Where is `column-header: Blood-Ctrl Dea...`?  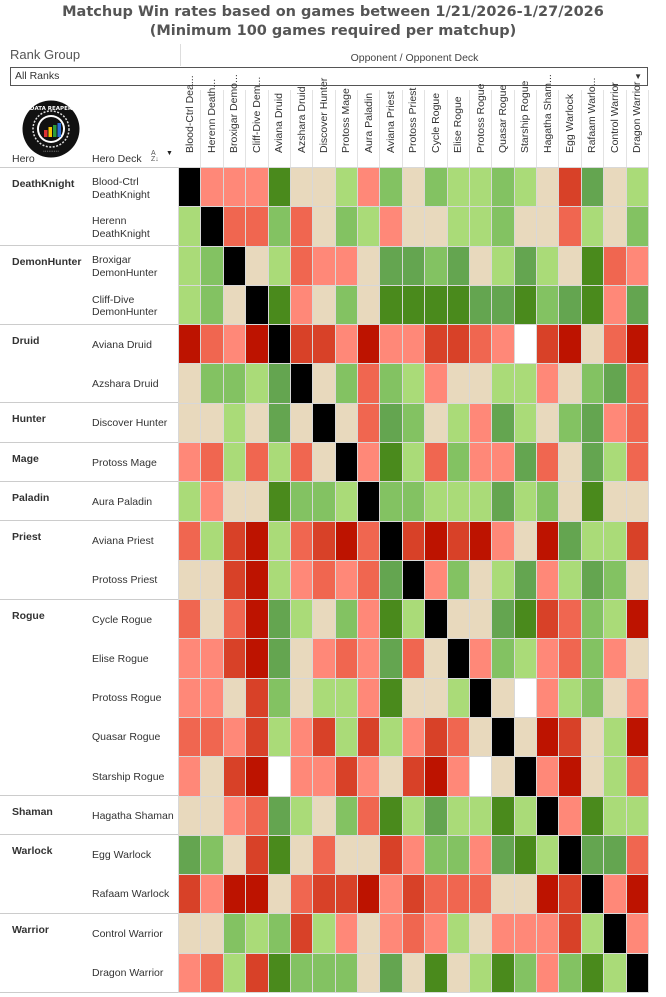 column-header: Blood-Ctrl Dea... is located at coordinates (190, 121).